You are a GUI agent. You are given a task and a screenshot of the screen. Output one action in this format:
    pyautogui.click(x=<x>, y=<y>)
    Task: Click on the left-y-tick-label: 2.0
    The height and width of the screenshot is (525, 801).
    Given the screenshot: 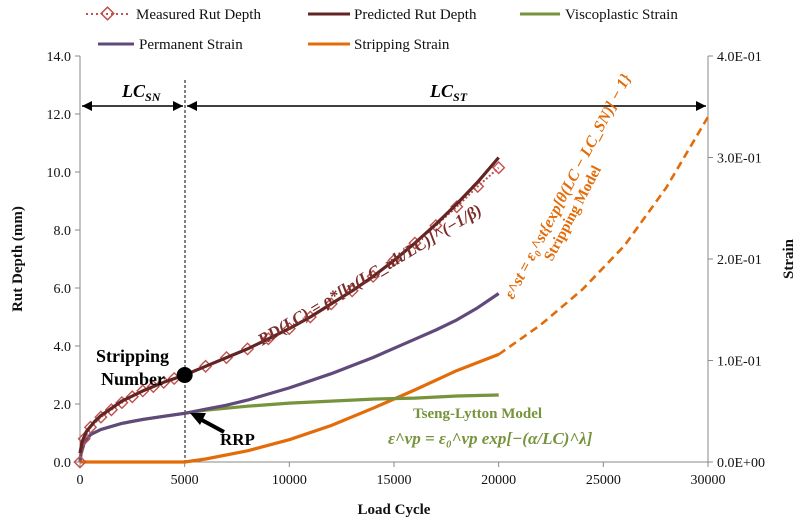 What is the action you would take?
    pyautogui.click(x=63, y=405)
    